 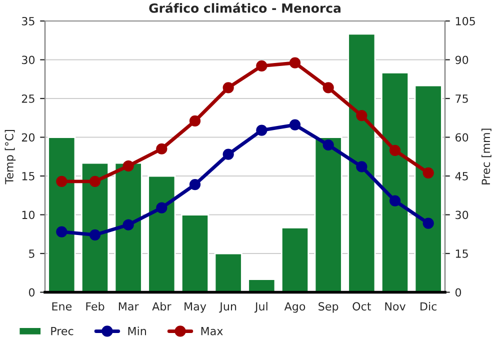 I want to click on x-tick-label: Nov, so click(x=395, y=306).